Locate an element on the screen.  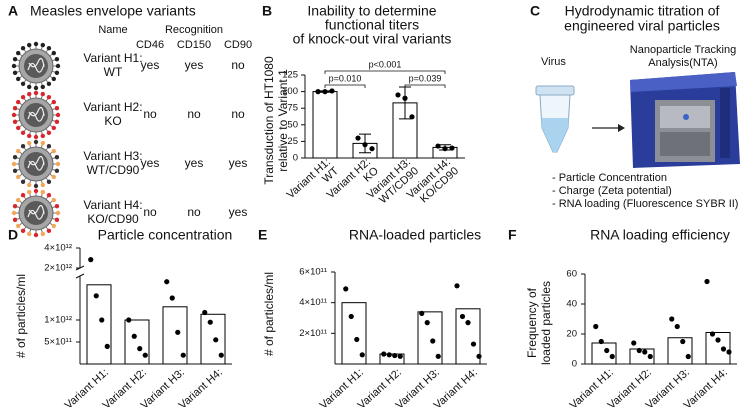
virus-icon is located at coordinates (36, 213).